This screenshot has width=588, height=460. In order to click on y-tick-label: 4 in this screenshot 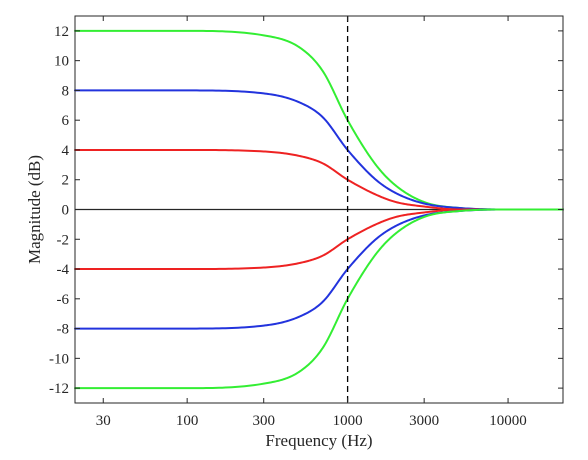, I will do `click(66, 151)`.